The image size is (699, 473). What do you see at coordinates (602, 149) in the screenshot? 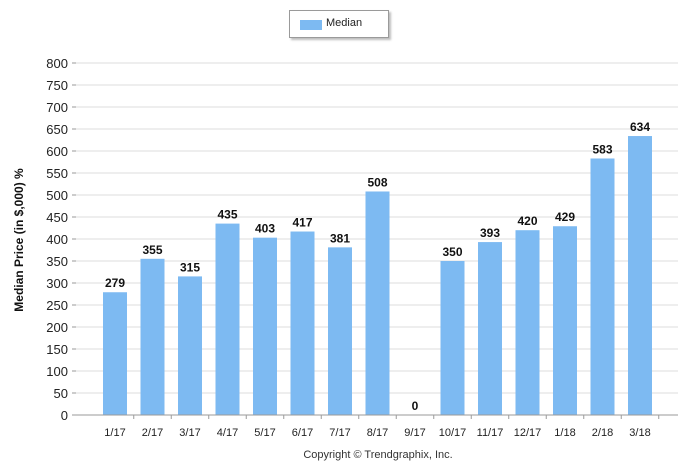
I see `data-label: 583` at bounding box center [602, 149].